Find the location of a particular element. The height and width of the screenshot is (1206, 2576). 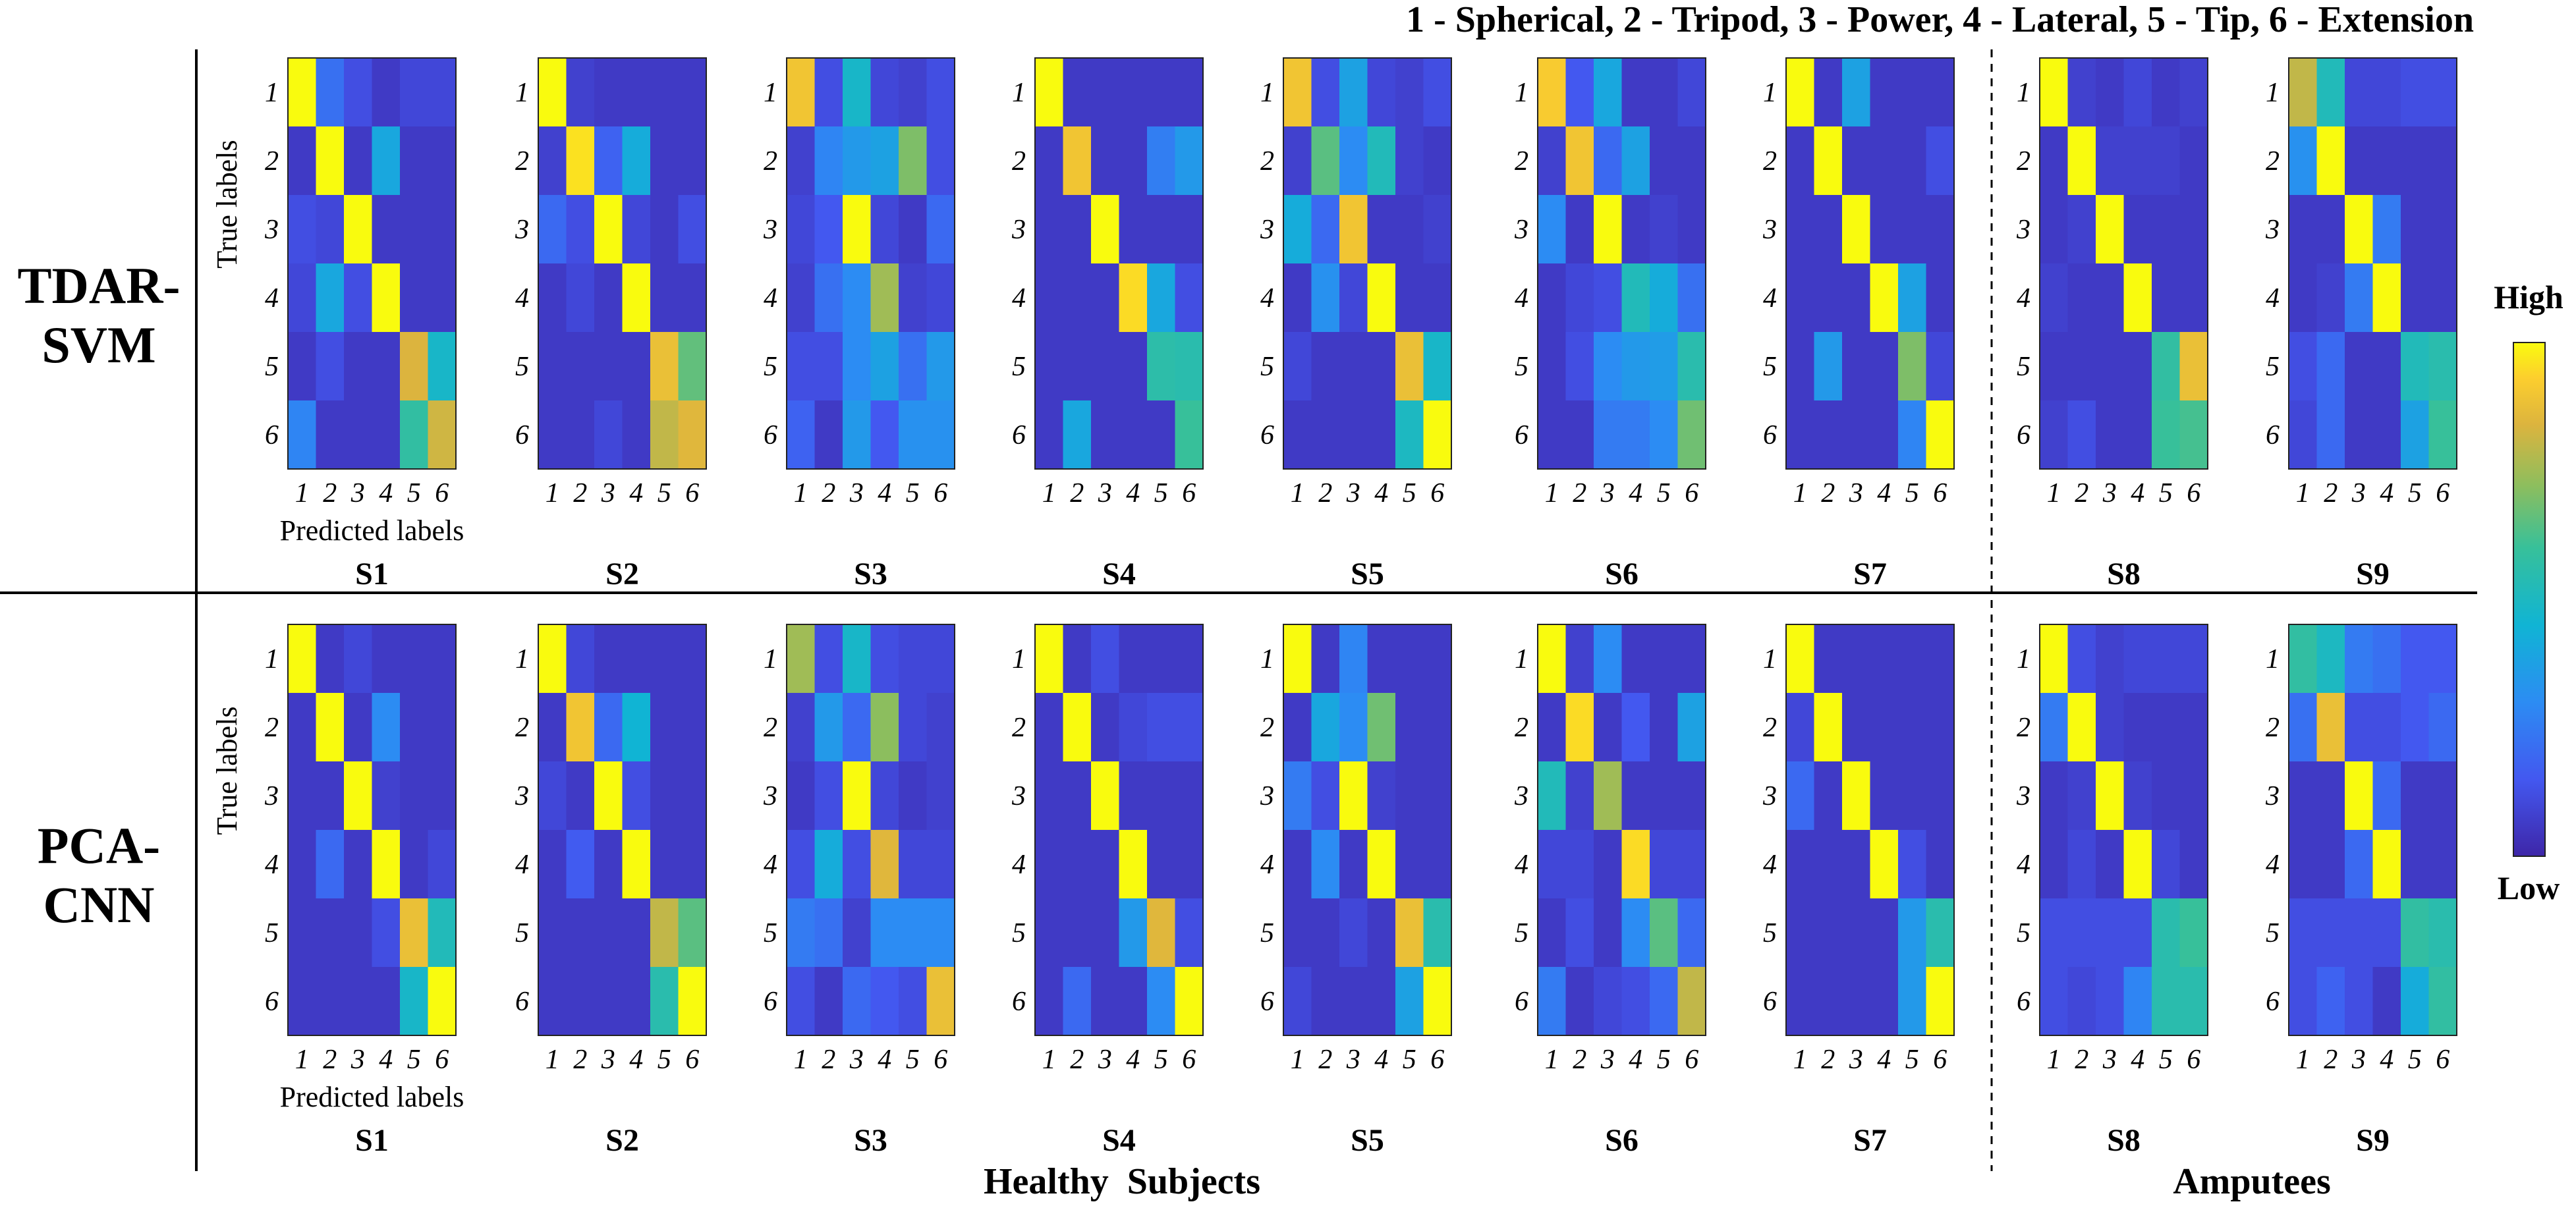

x-tick-label: 2 is located at coordinates (1828, 1060).